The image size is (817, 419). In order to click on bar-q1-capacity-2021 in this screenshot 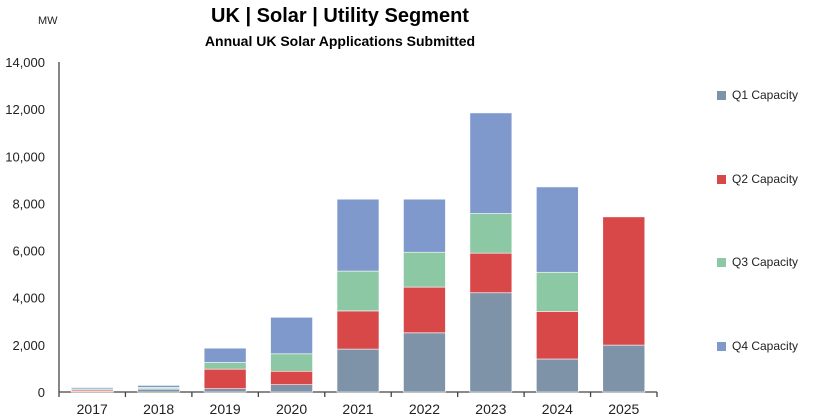, I will do `click(358, 370)`.